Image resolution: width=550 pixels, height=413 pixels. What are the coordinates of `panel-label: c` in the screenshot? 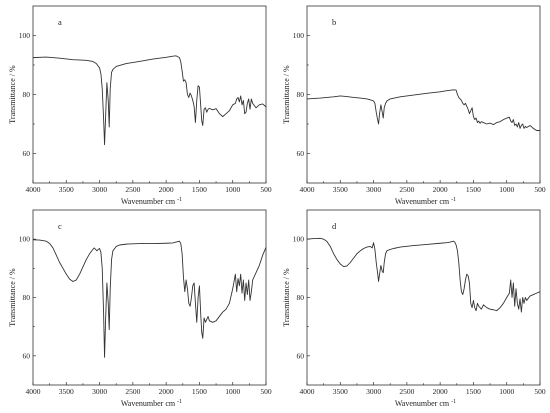 It's located at (60, 226).